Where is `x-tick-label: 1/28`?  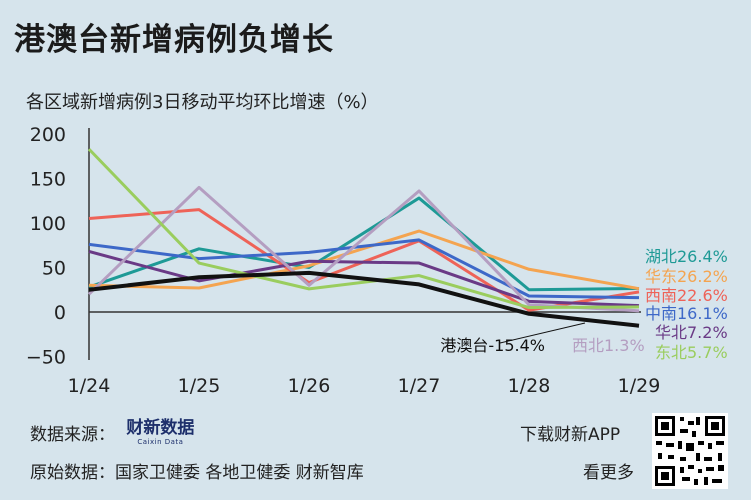
x-tick-label: 1/28 is located at coordinates (529, 386).